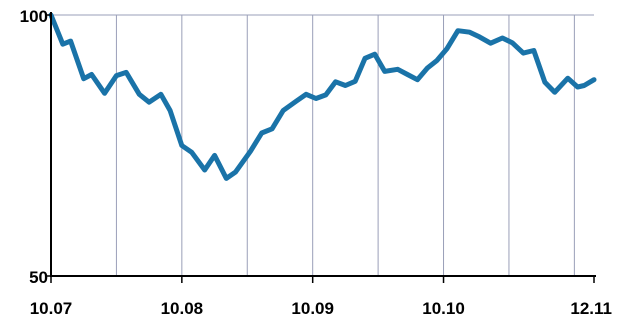  Describe the element at coordinates (443, 308) in the screenshot. I see `x-tick-label: 10.10` at that location.